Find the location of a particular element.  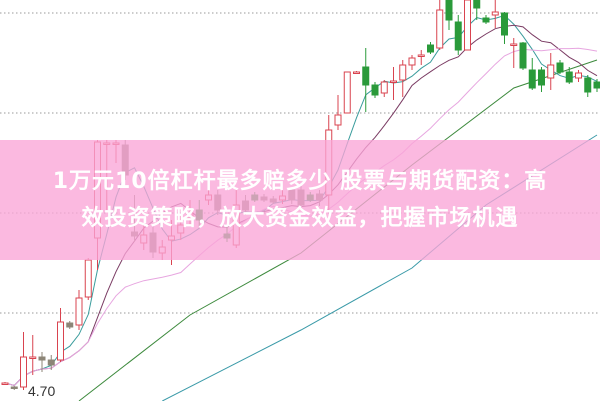

low-price-label: 4.70 is located at coordinates (42, 391).